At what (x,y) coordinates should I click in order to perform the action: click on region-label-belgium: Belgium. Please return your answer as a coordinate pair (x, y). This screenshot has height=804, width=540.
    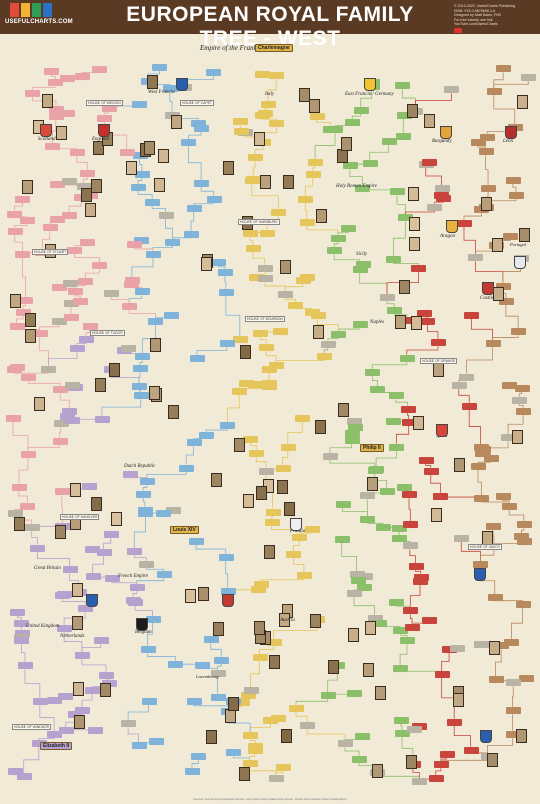
    Looking at the image, I should click on (143, 632).